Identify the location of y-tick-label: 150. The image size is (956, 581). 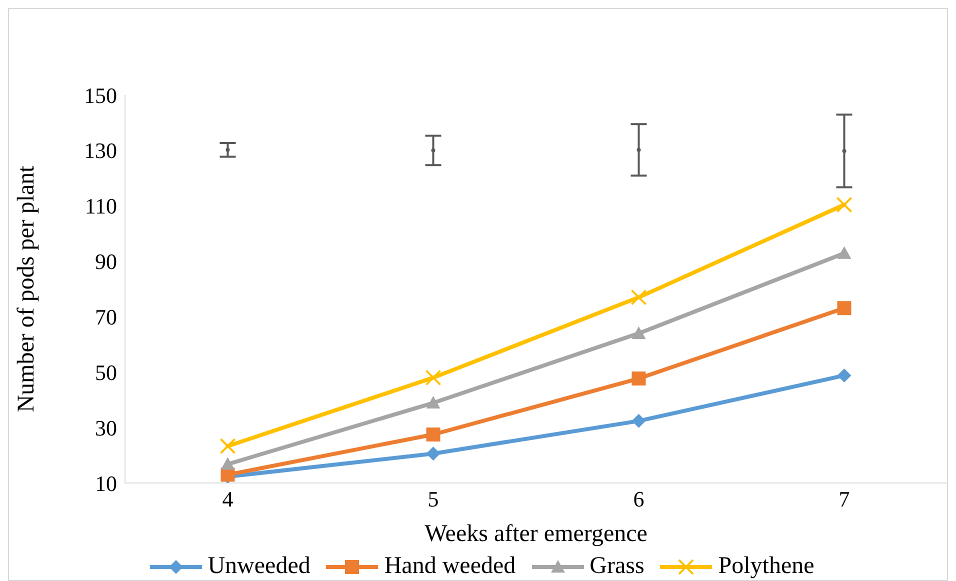
(100, 95).